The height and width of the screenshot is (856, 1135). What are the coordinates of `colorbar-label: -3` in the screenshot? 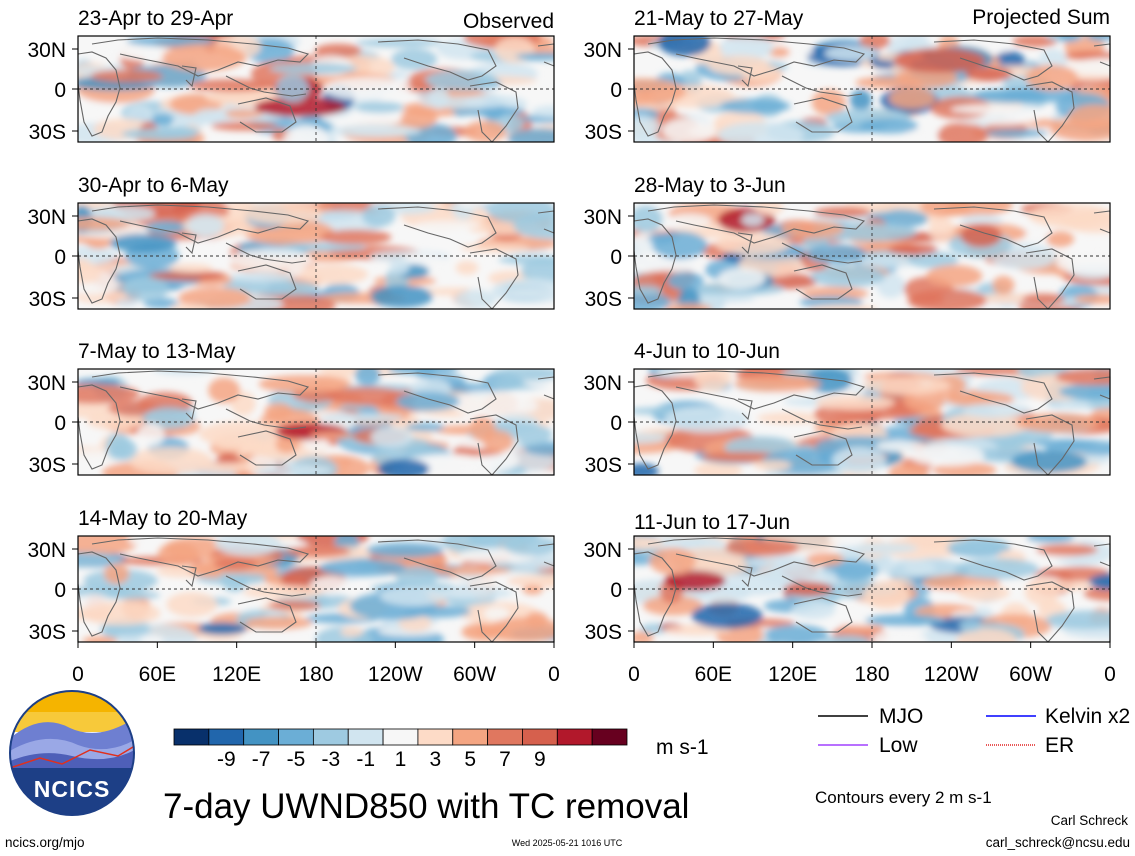 It's located at (330, 759).